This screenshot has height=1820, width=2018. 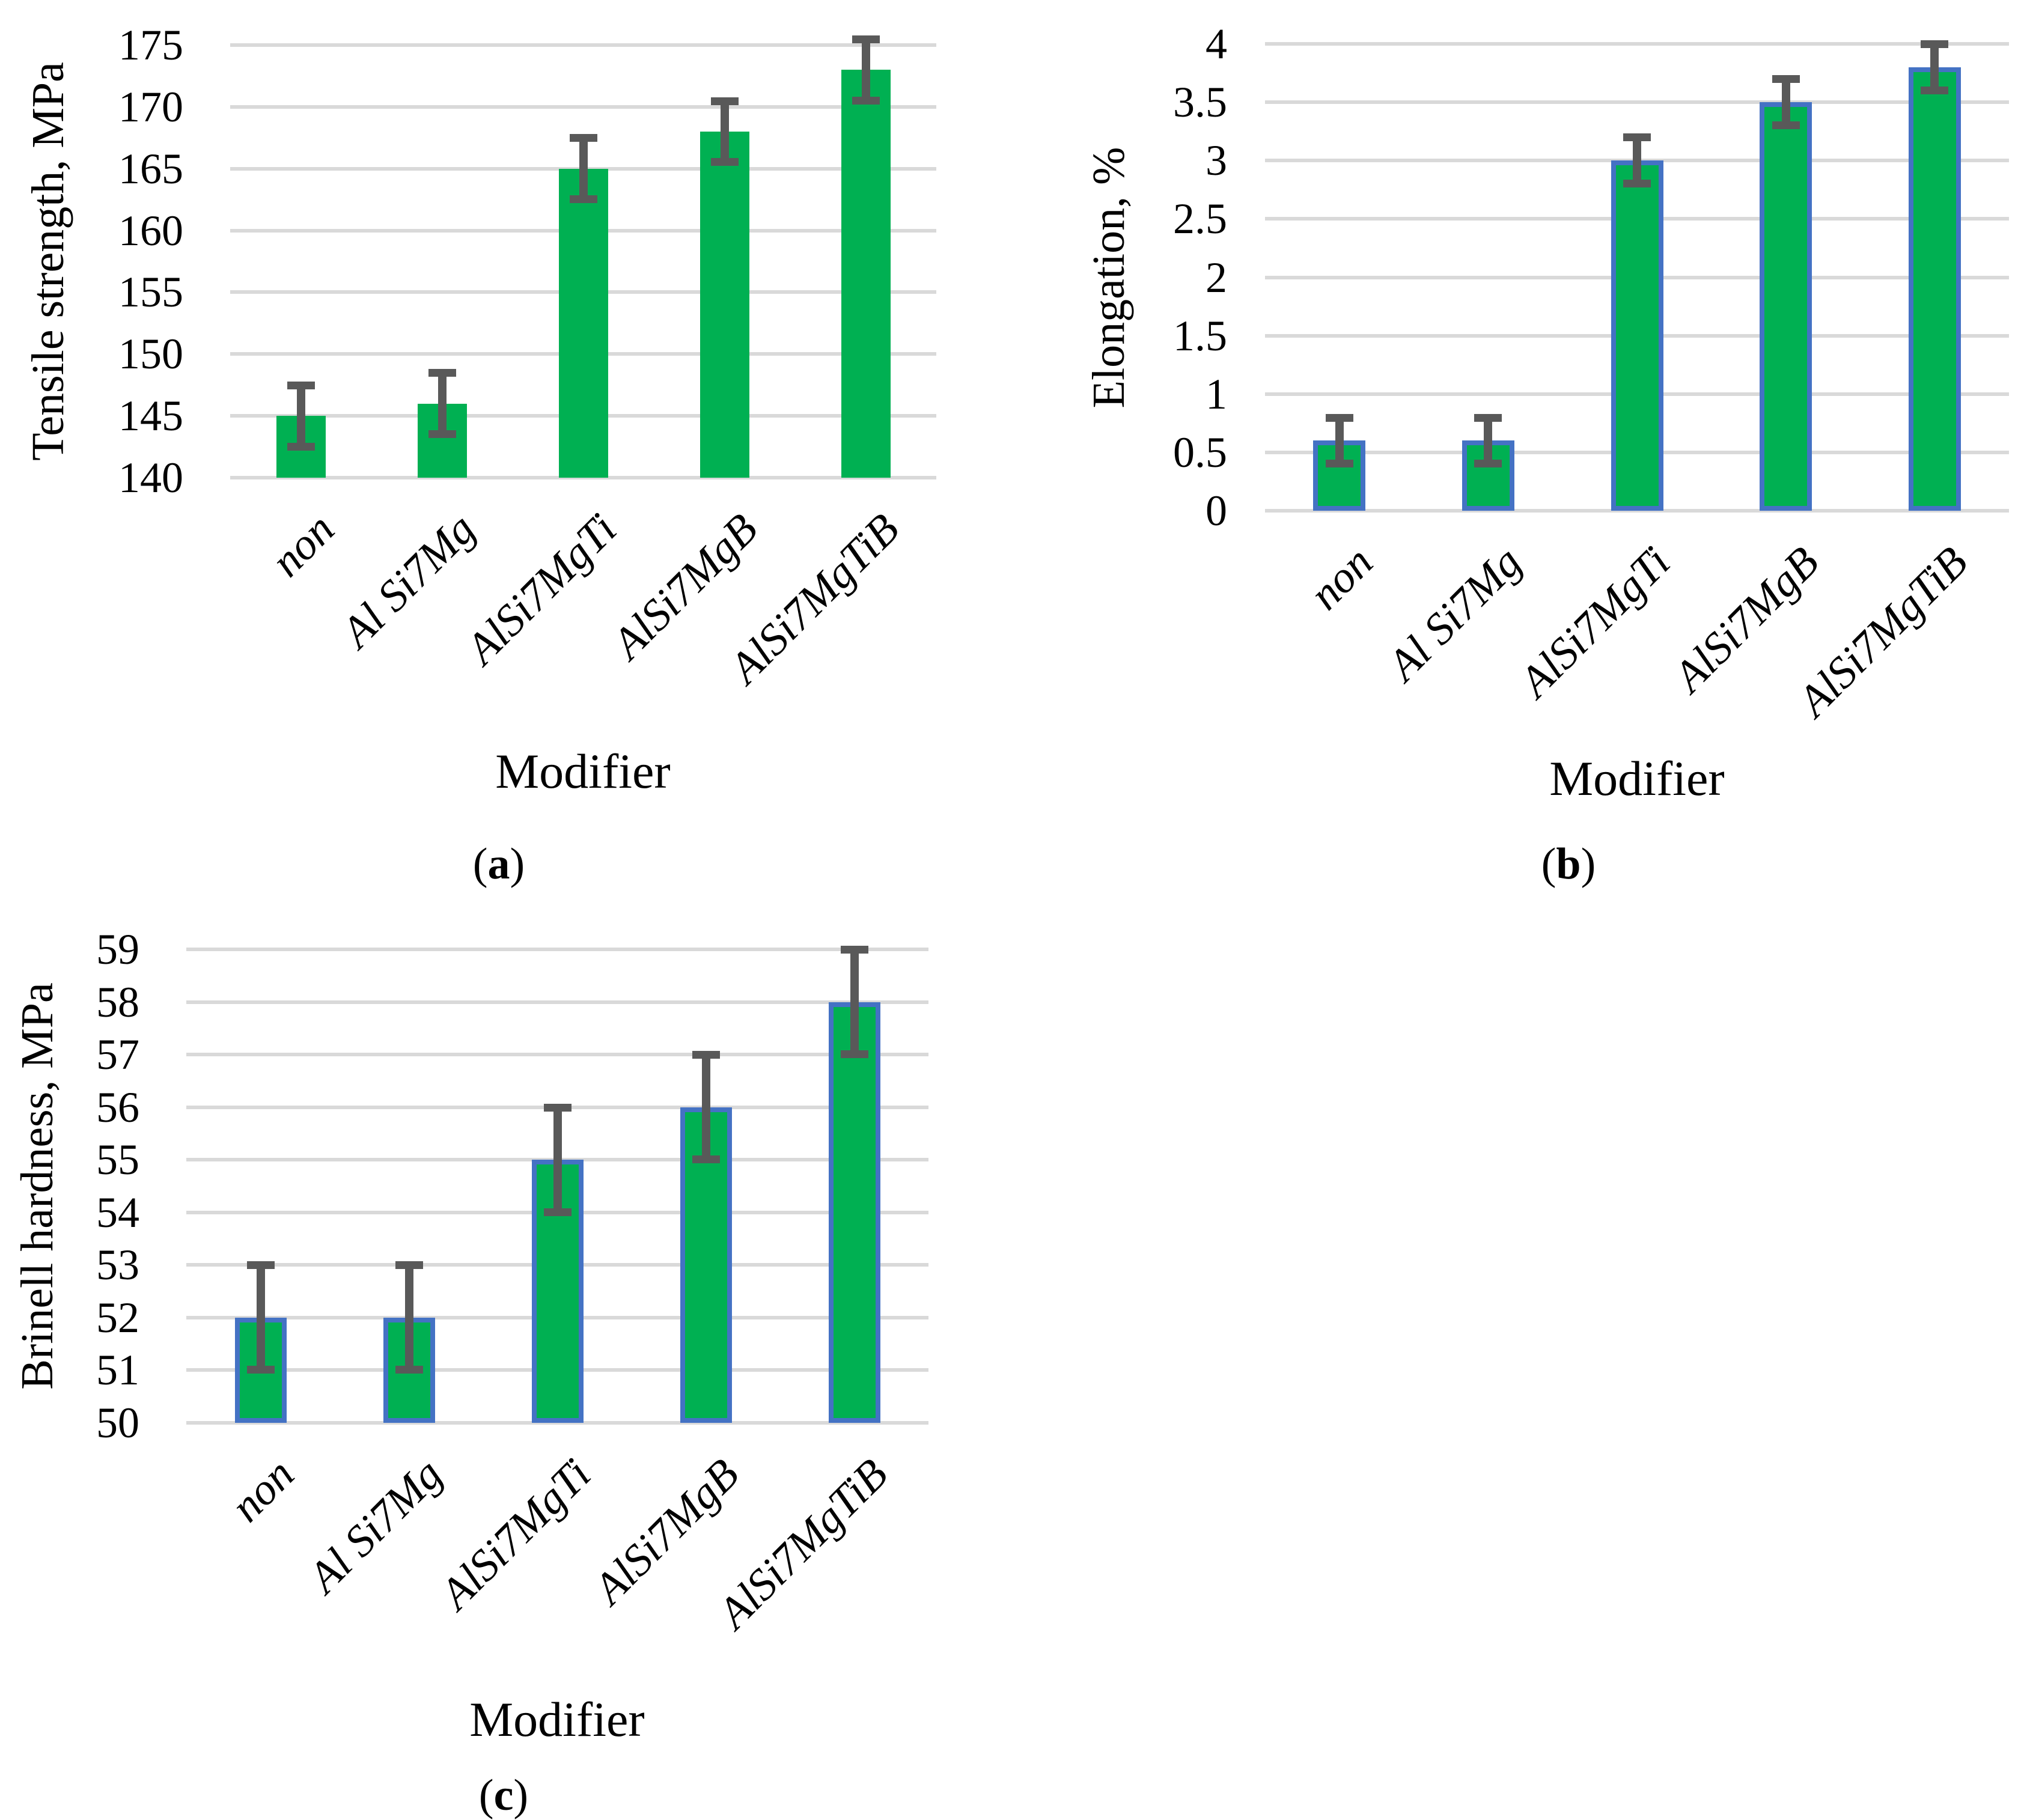 What do you see at coordinates (1216, 160) in the screenshot?
I see `y-tick-label: 3` at bounding box center [1216, 160].